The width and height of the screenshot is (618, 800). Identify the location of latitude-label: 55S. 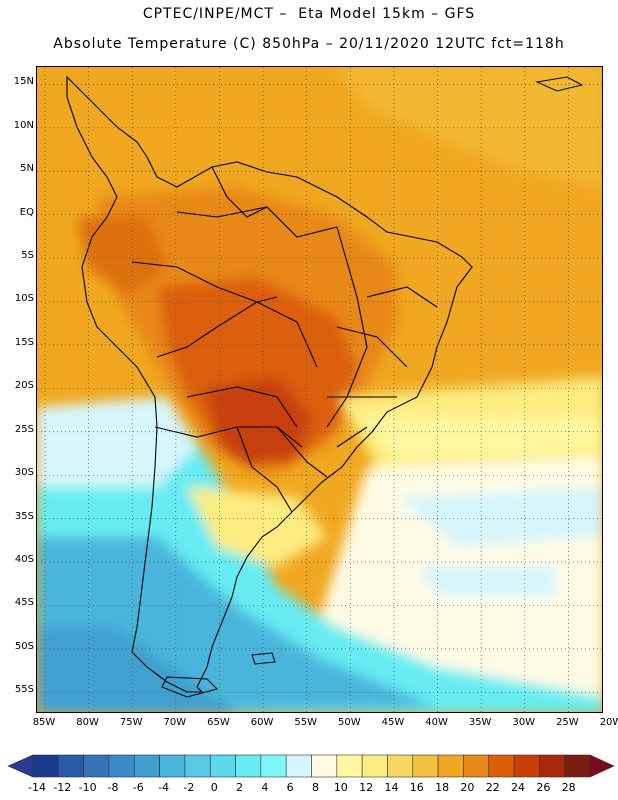
(24, 690).